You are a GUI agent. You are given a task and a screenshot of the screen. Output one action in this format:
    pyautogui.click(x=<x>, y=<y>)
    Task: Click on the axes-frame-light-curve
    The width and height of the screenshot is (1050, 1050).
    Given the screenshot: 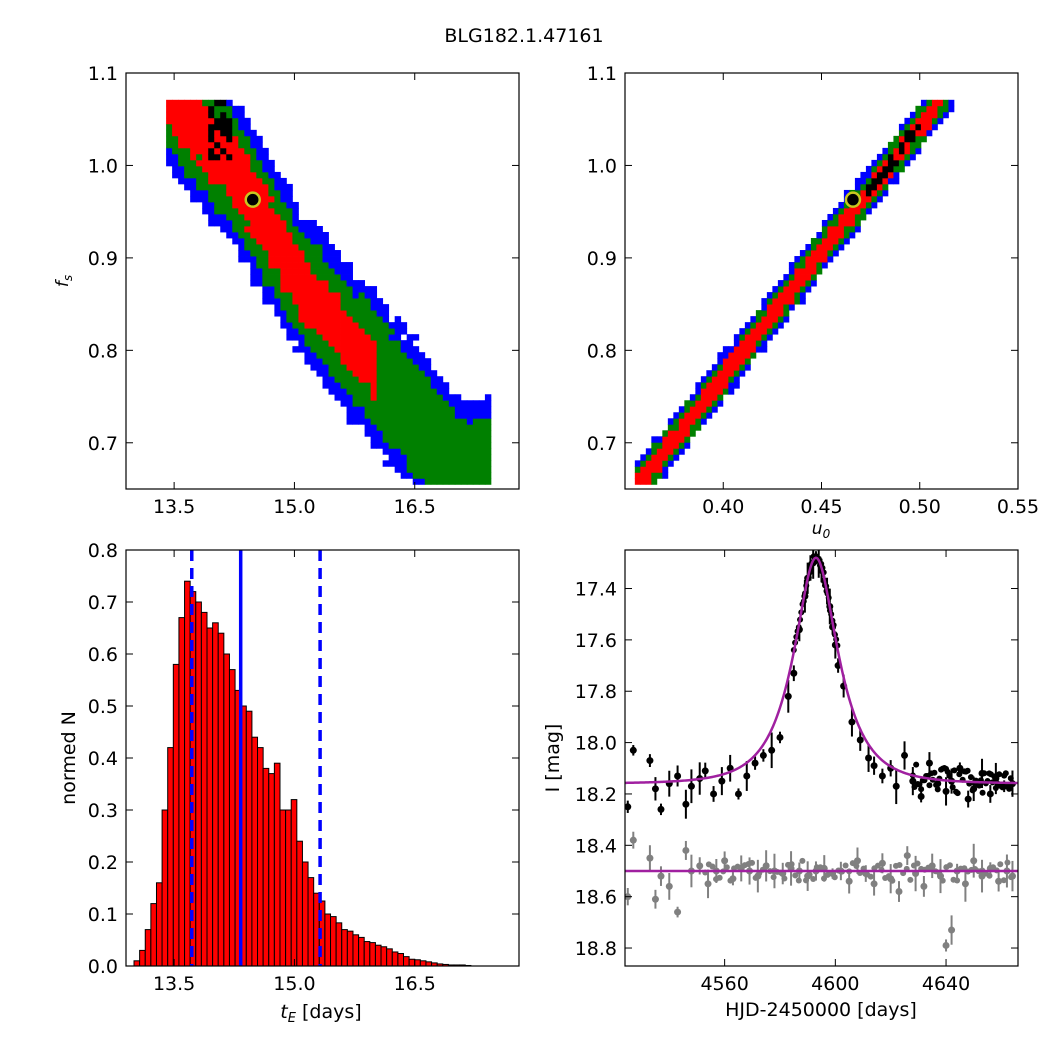 What is the action you would take?
    pyautogui.click(x=821, y=758)
    